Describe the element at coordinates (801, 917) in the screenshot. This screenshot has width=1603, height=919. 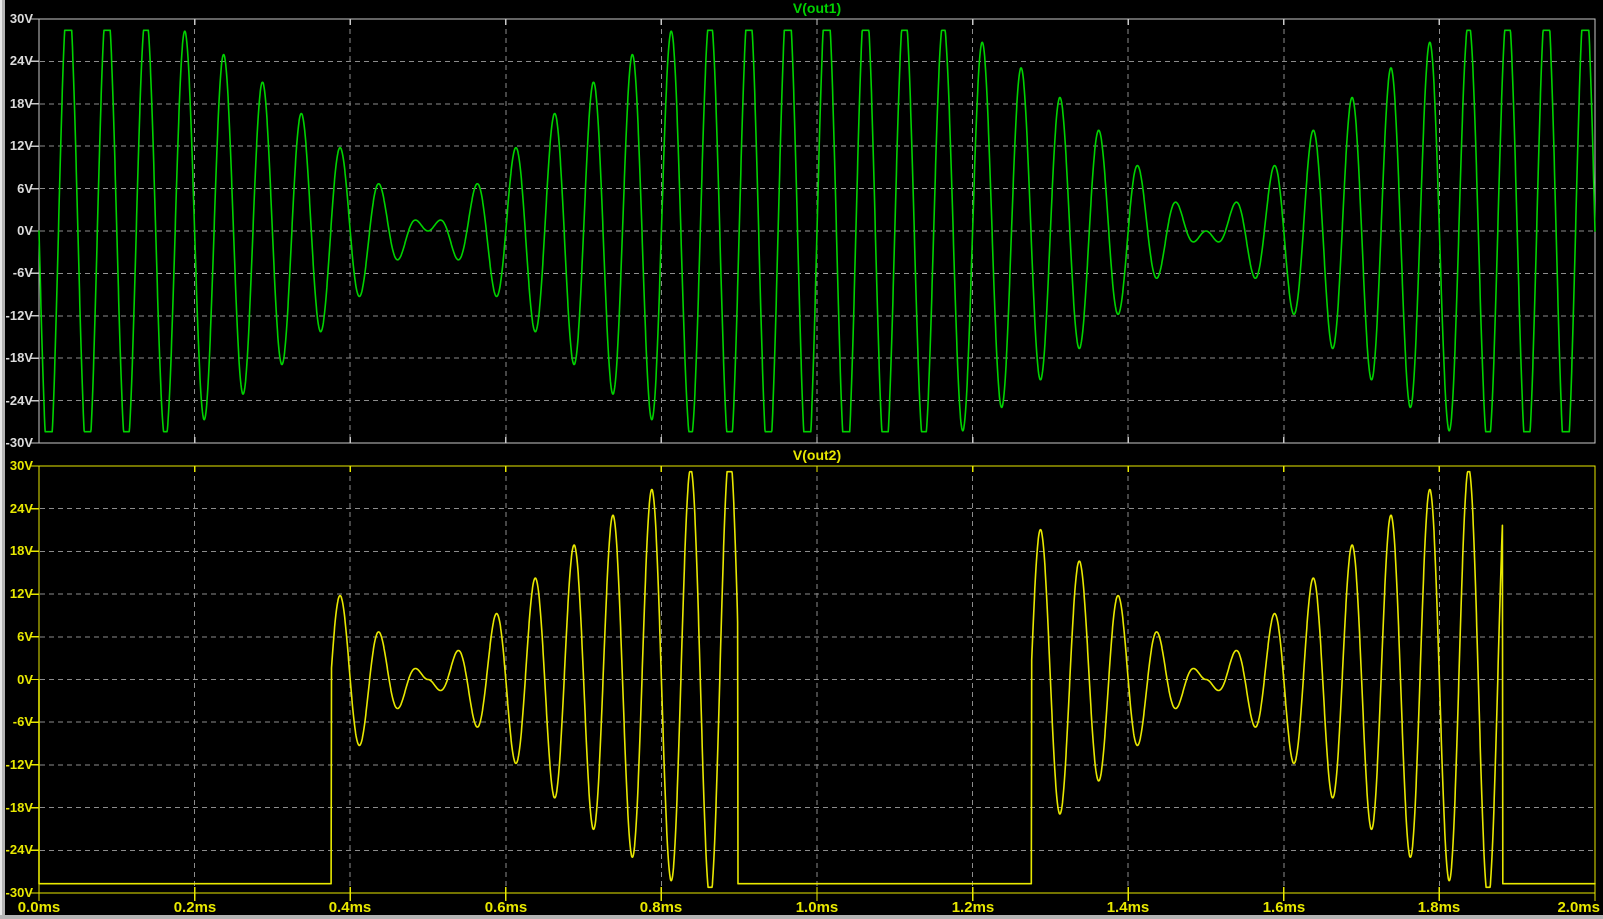
I see `window-frame-bottom` at that location.